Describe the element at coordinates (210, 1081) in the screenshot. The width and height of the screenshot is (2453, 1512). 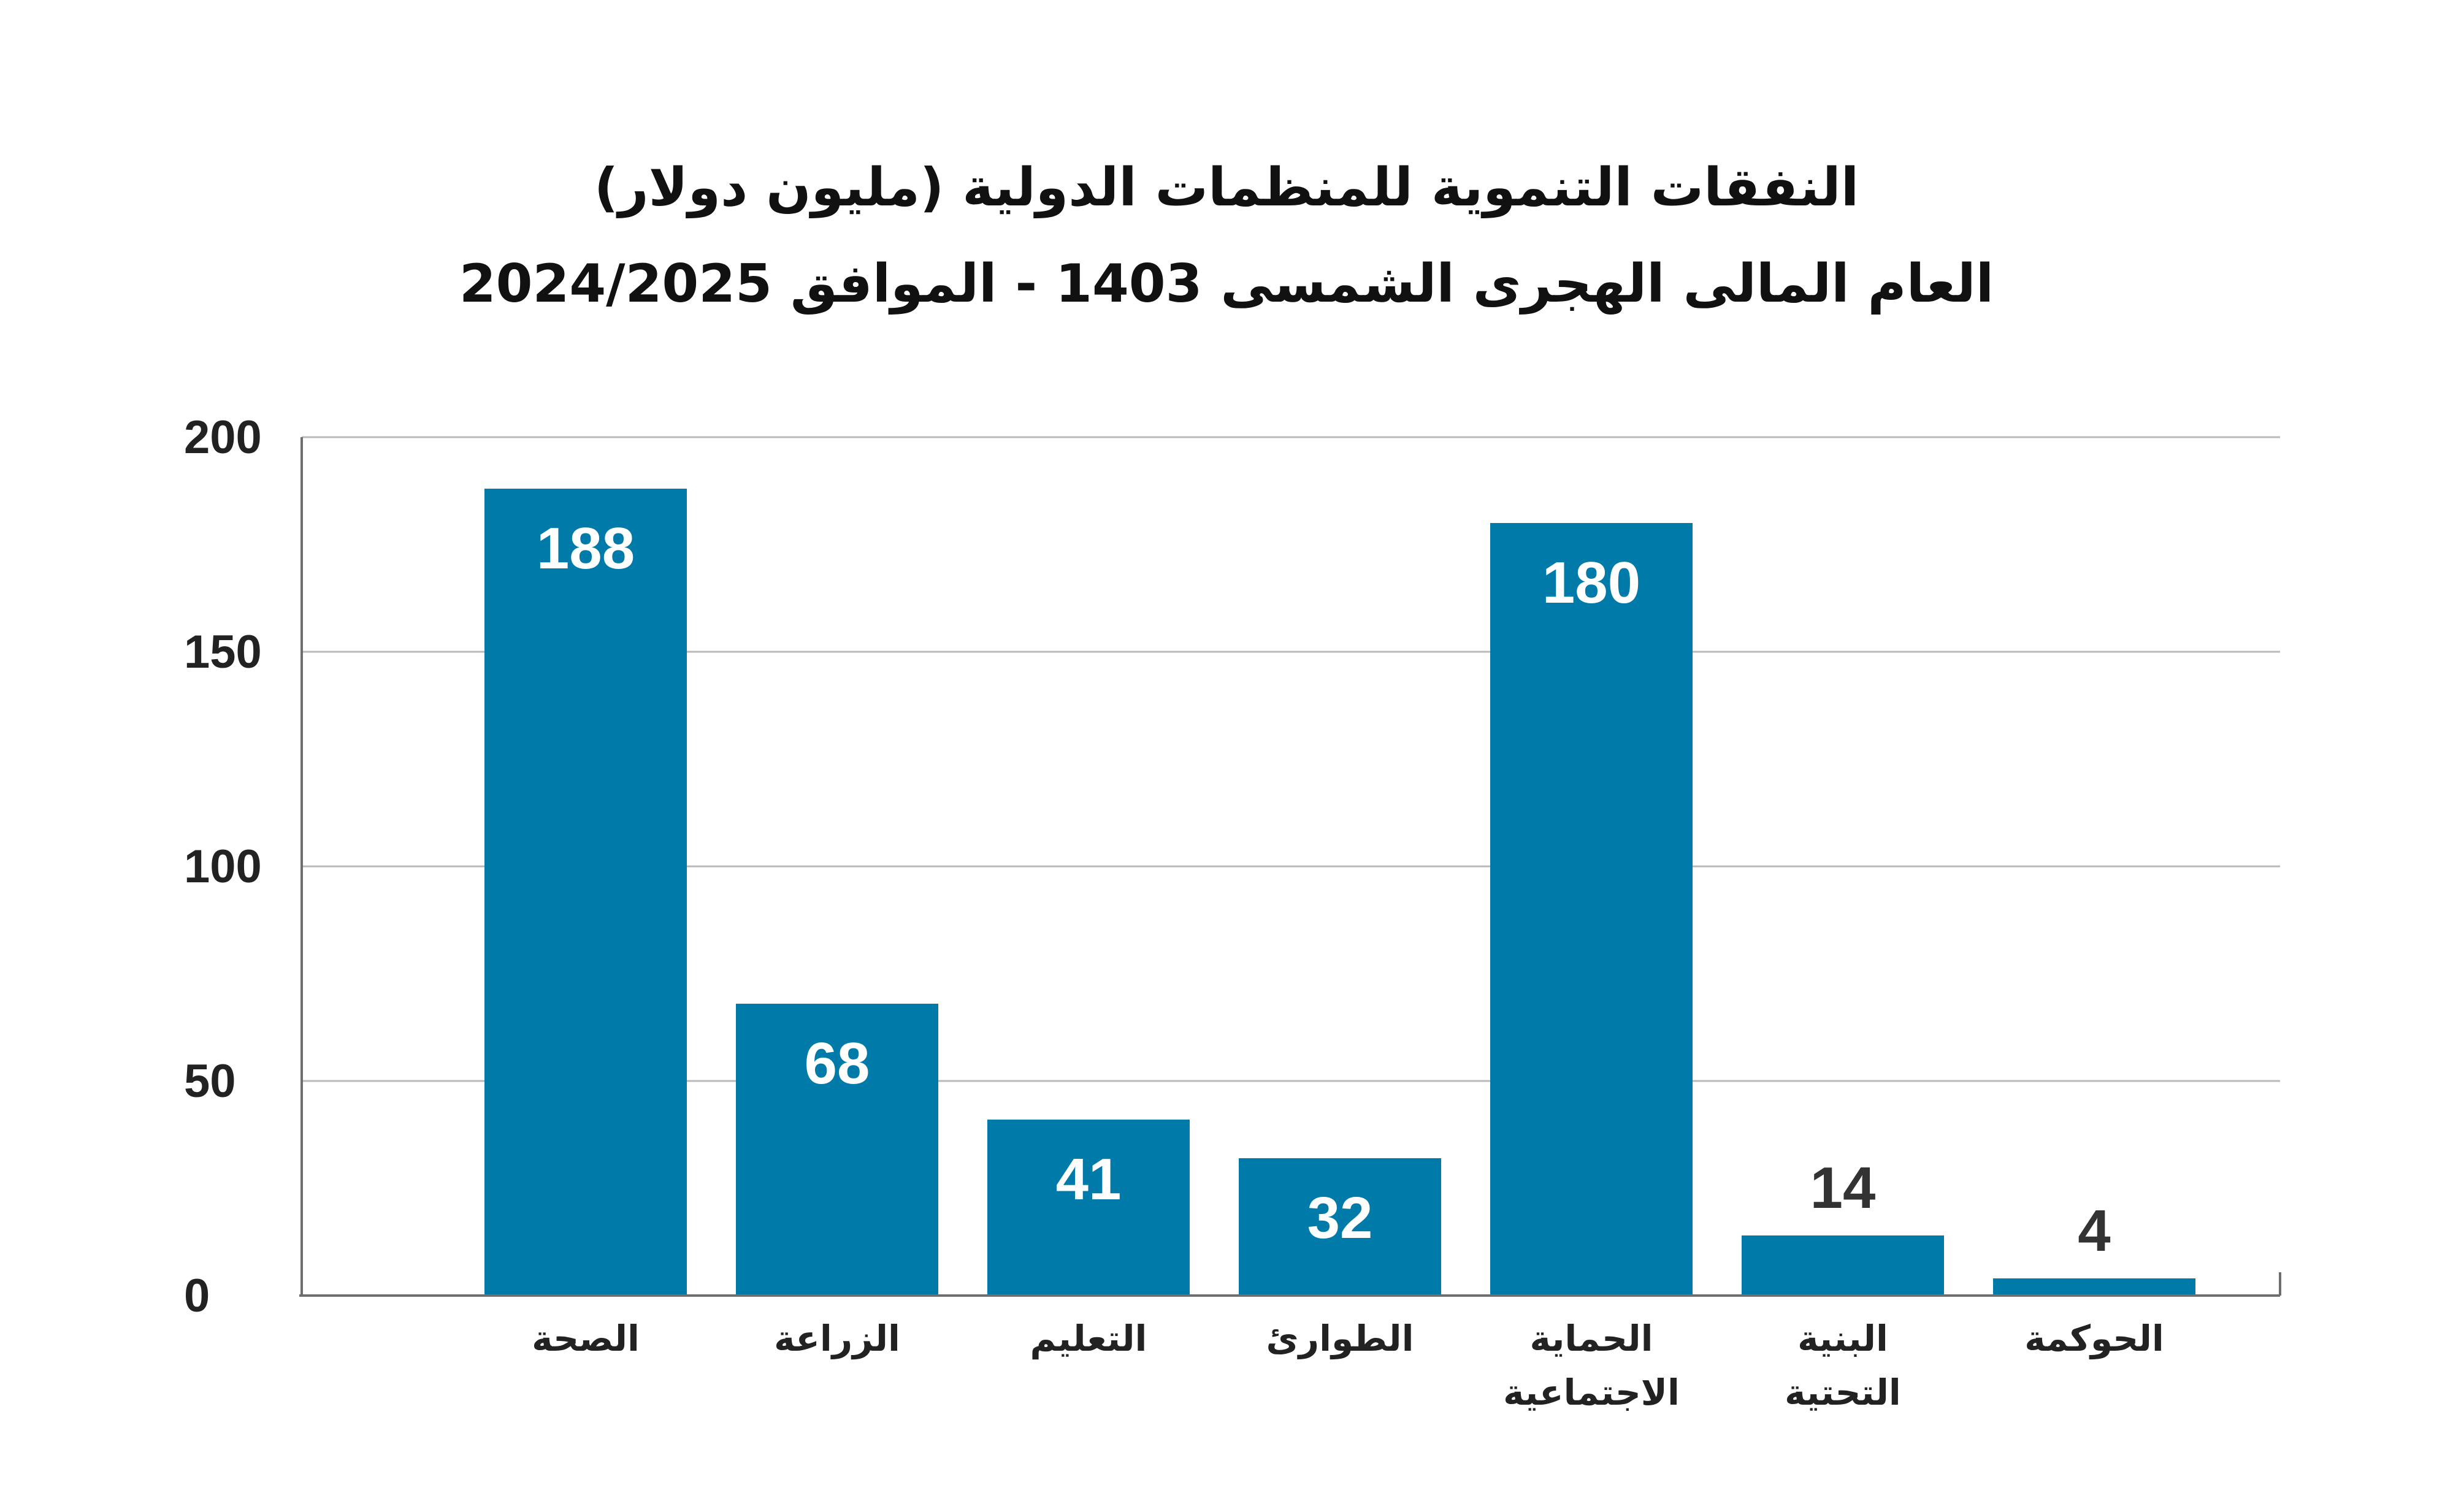
I see `y-tick-label: 50` at that location.